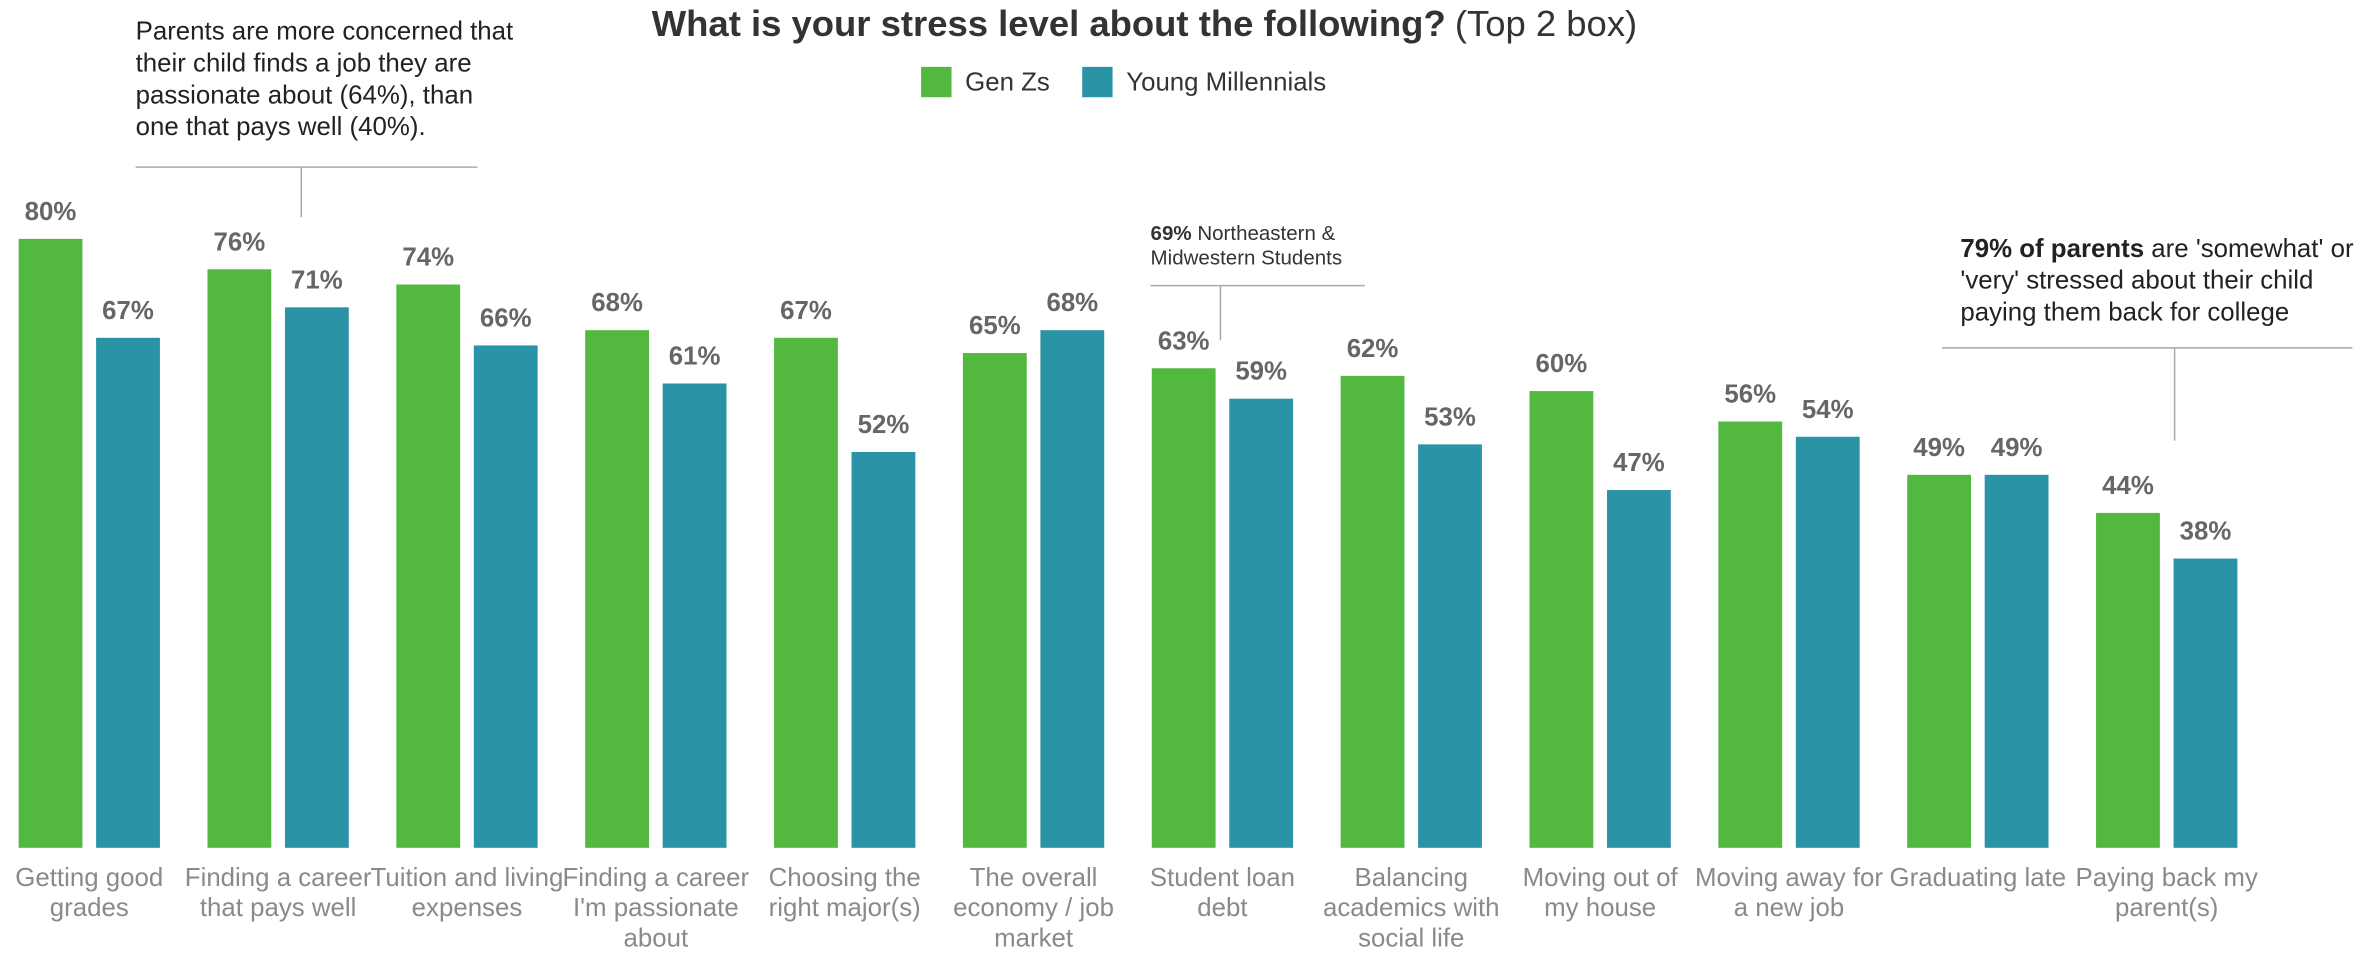  Describe the element at coordinates (1226, 82) in the screenshot. I see `legend-label: Young Millennials` at that location.